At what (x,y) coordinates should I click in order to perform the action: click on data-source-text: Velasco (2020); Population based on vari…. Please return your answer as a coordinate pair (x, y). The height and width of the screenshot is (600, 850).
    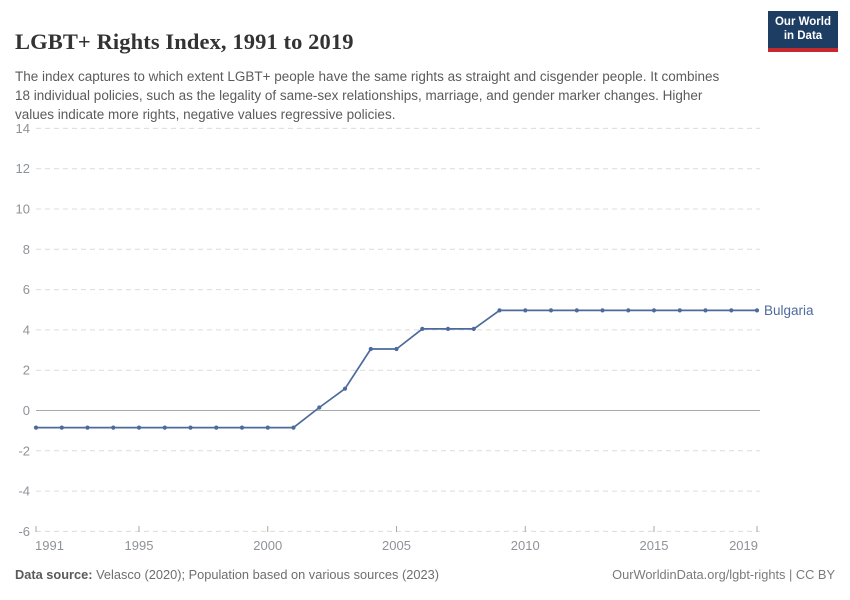
    Looking at the image, I should click on (265, 574).